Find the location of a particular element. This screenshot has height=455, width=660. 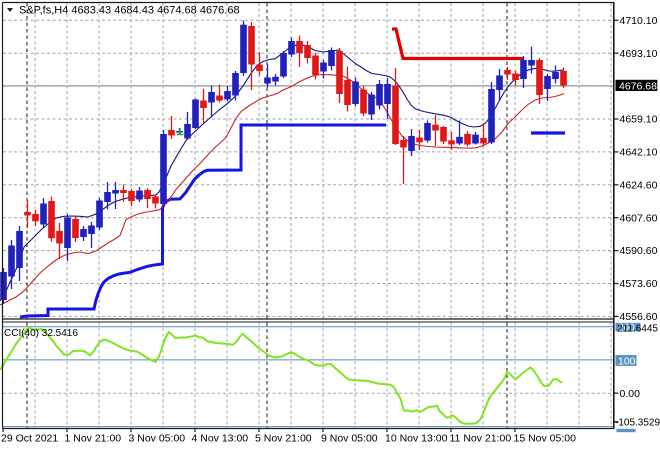

svg-text: 4 Nov 13:00 is located at coordinates (220, 439).